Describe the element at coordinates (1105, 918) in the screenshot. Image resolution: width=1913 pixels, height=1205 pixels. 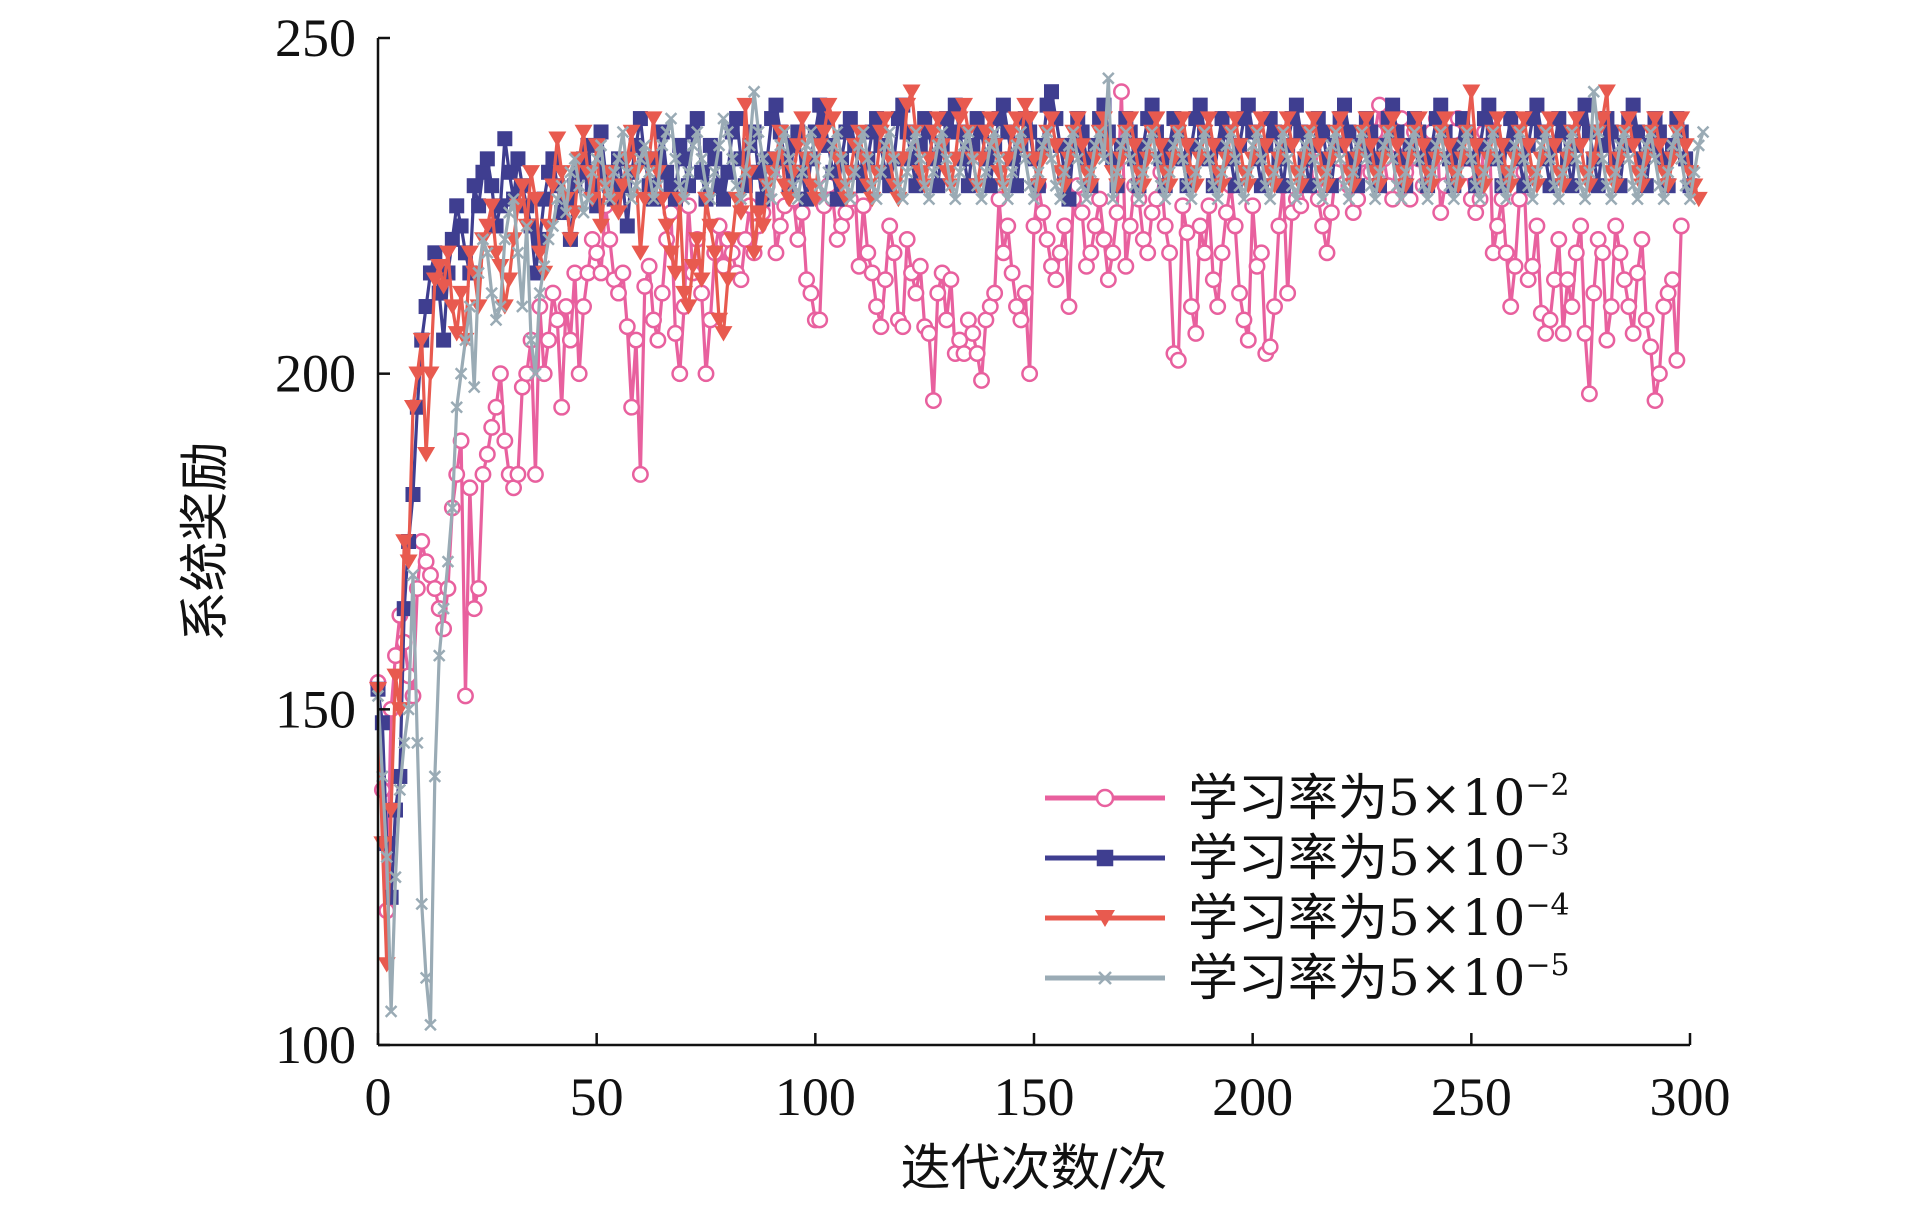
I see `legend-swatch-marker` at that location.